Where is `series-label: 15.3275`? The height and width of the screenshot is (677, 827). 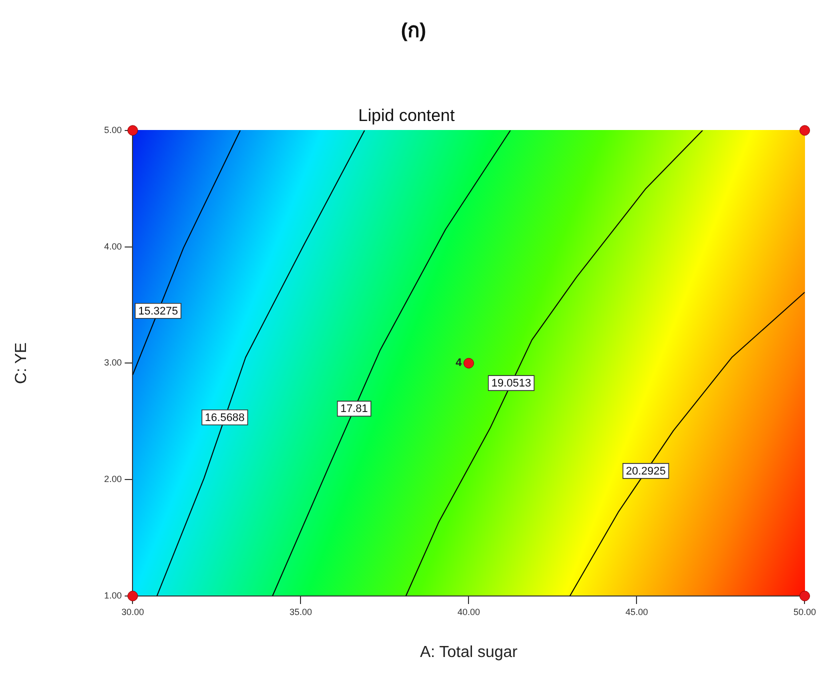 series-label: 15.3275 is located at coordinates (158, 311).